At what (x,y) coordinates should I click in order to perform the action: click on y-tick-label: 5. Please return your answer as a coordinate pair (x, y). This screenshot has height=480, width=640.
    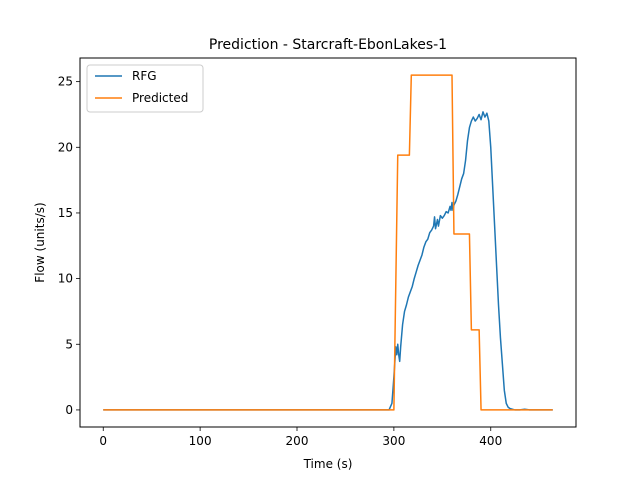
    Looking at the image, I should click on (69, 344).